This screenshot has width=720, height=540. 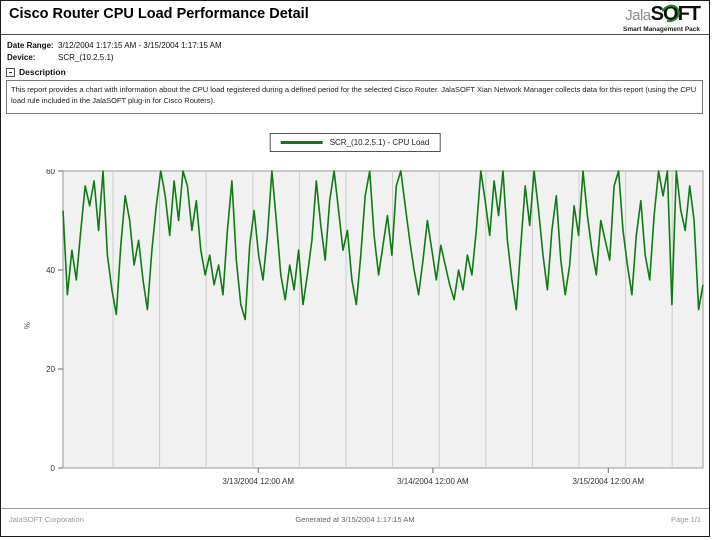 I want to click on logo-wordmark: JalaSOFT, so click(x=662, y=14).